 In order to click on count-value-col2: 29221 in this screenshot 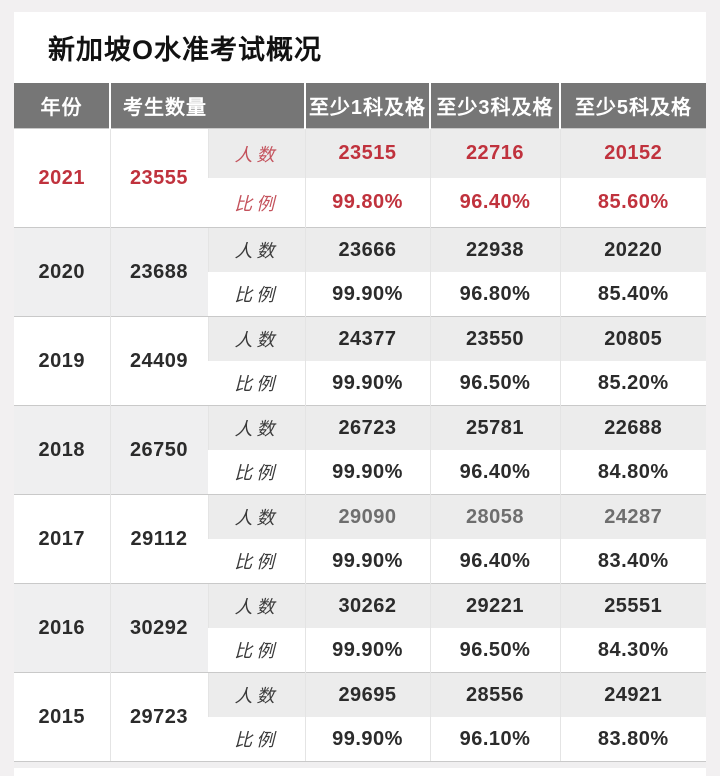, I will do `click(494, 605)`.